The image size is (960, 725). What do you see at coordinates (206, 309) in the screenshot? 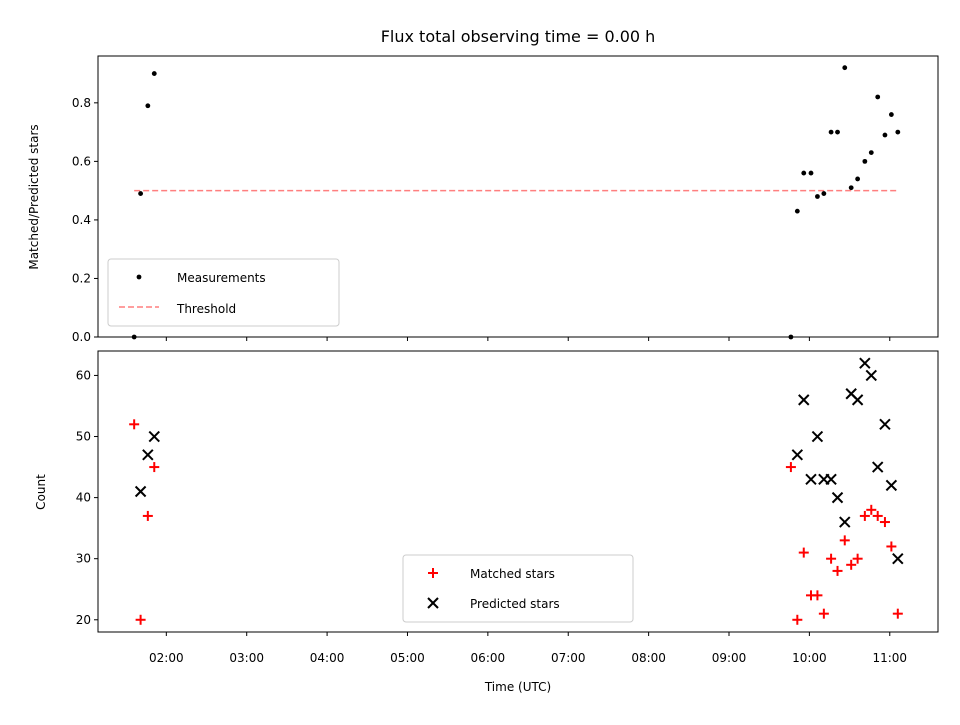
I see `legend-threshold-label: Threshold` at bounding box center [206, 309].